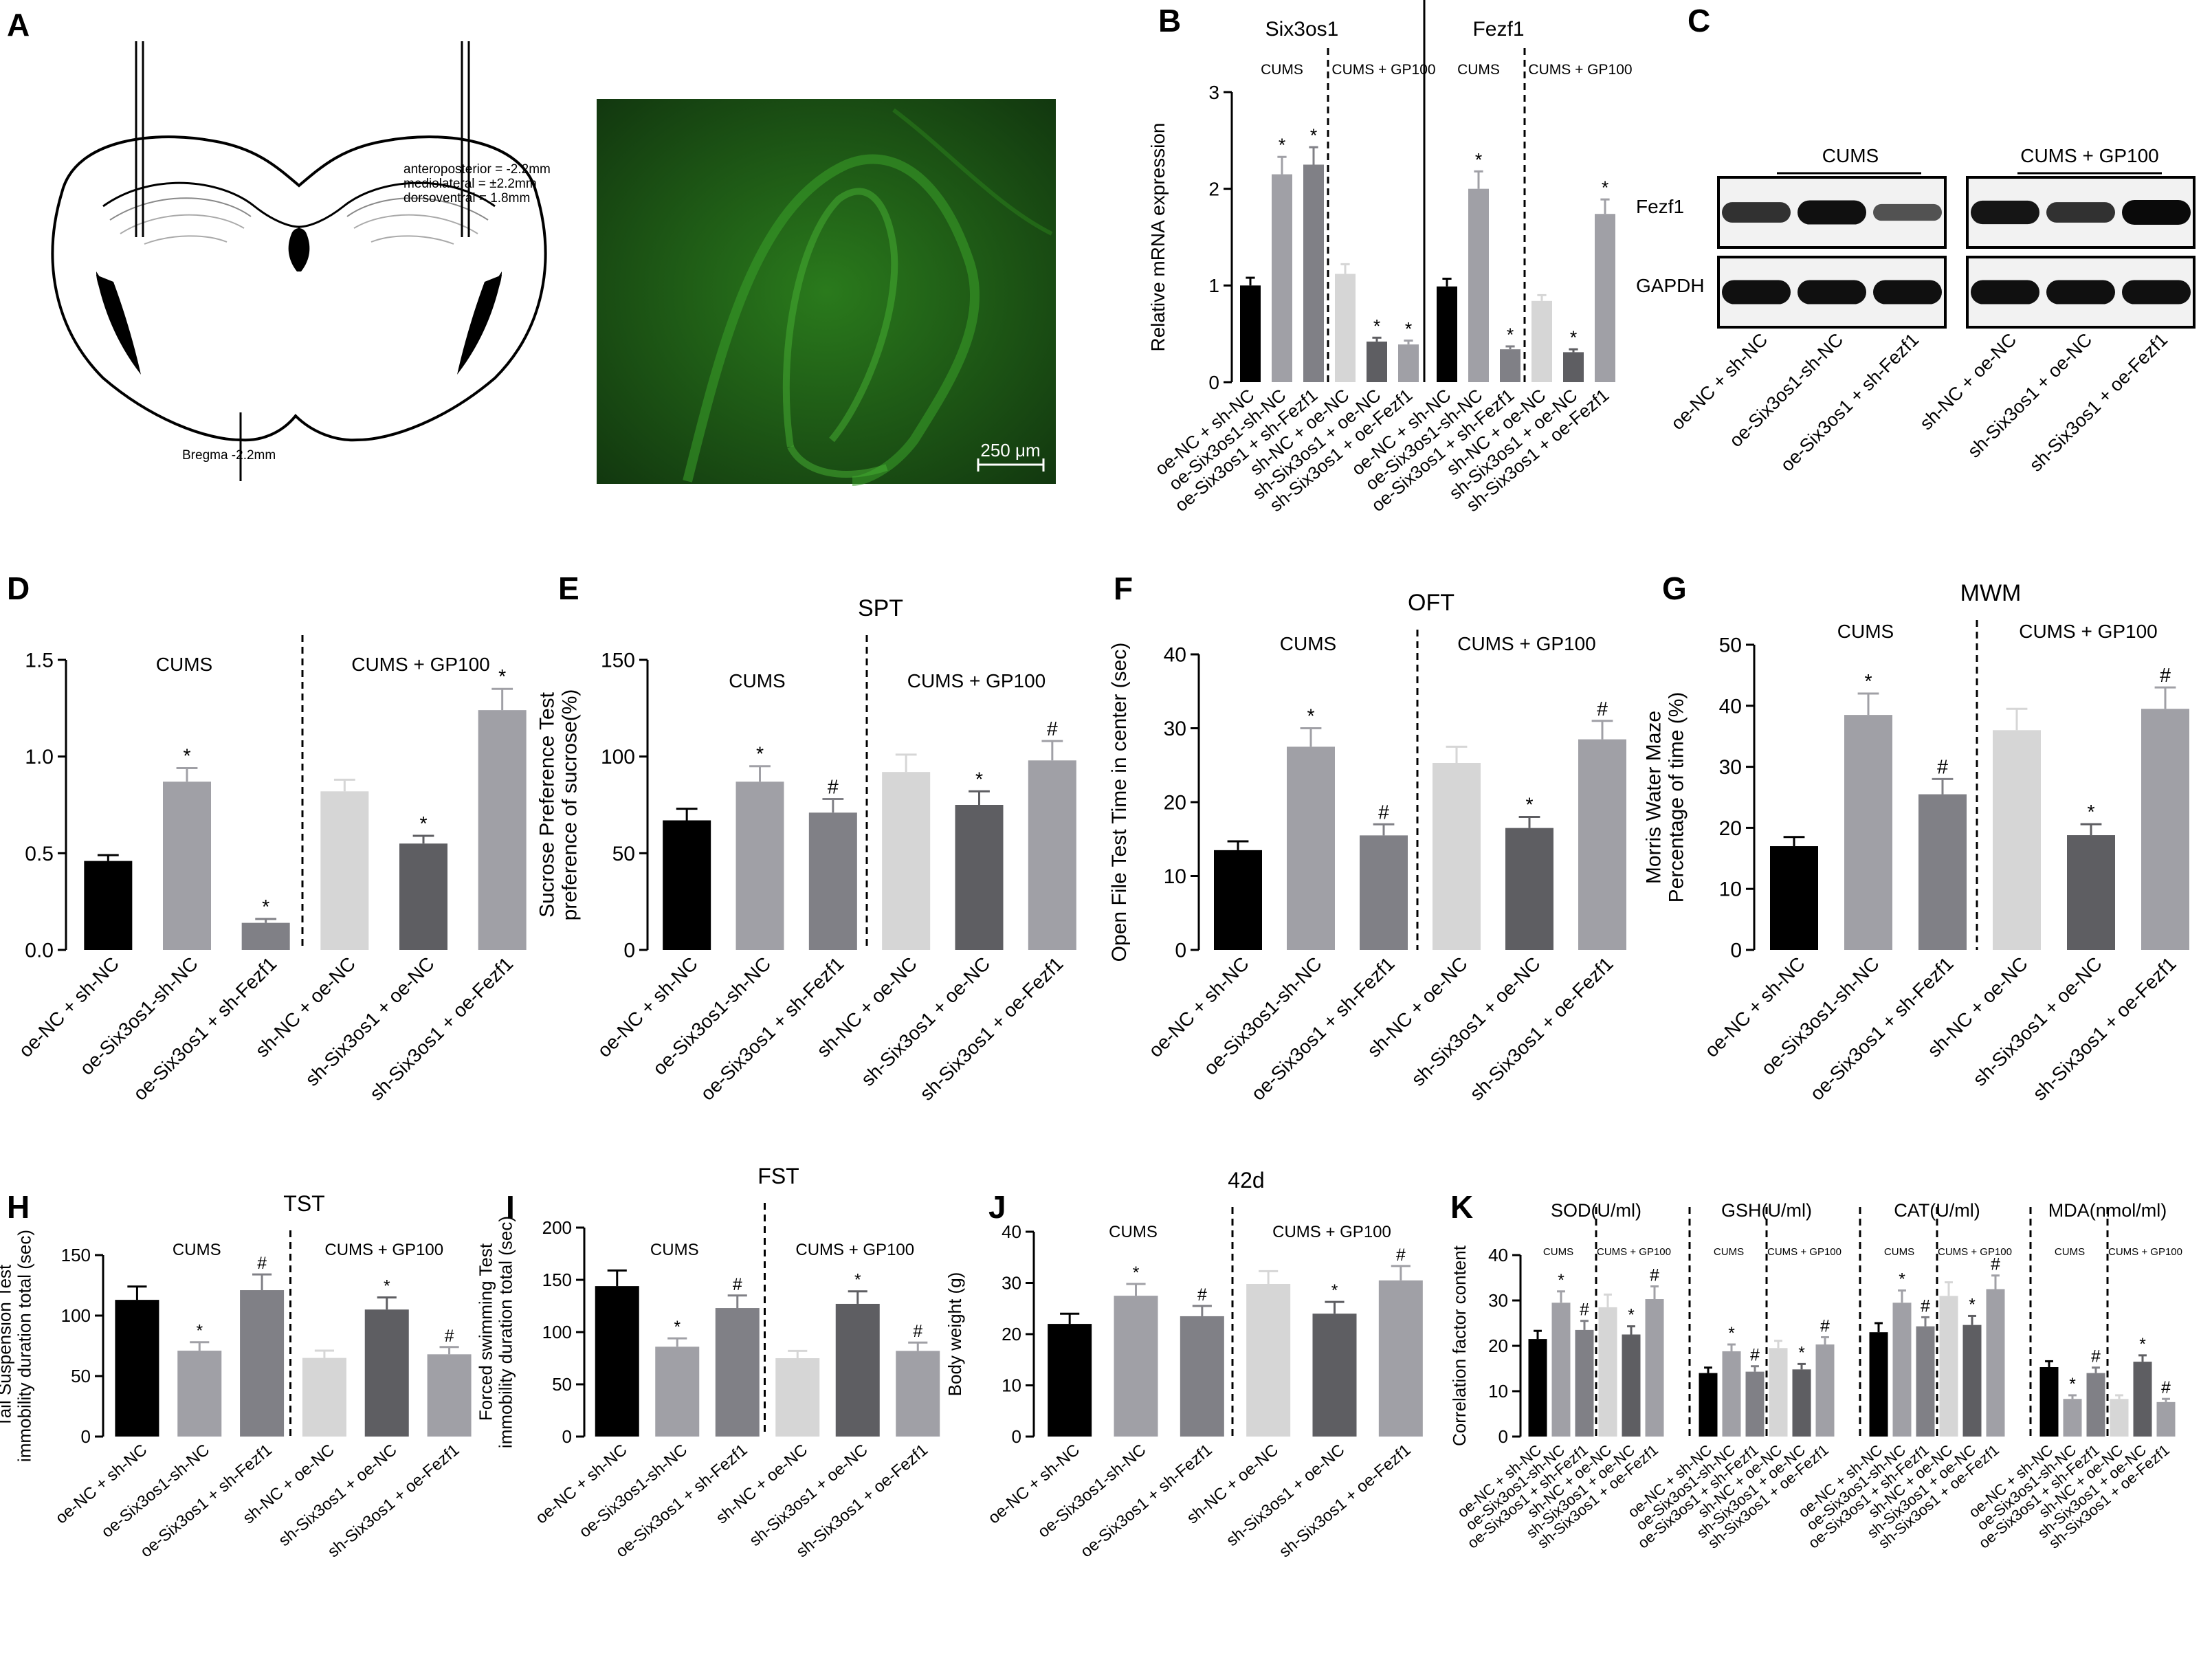 This screenshot has width=2212, height=1673. I want to click on factor-subtitle: GSH(U/ml), so click(1766, 1210).